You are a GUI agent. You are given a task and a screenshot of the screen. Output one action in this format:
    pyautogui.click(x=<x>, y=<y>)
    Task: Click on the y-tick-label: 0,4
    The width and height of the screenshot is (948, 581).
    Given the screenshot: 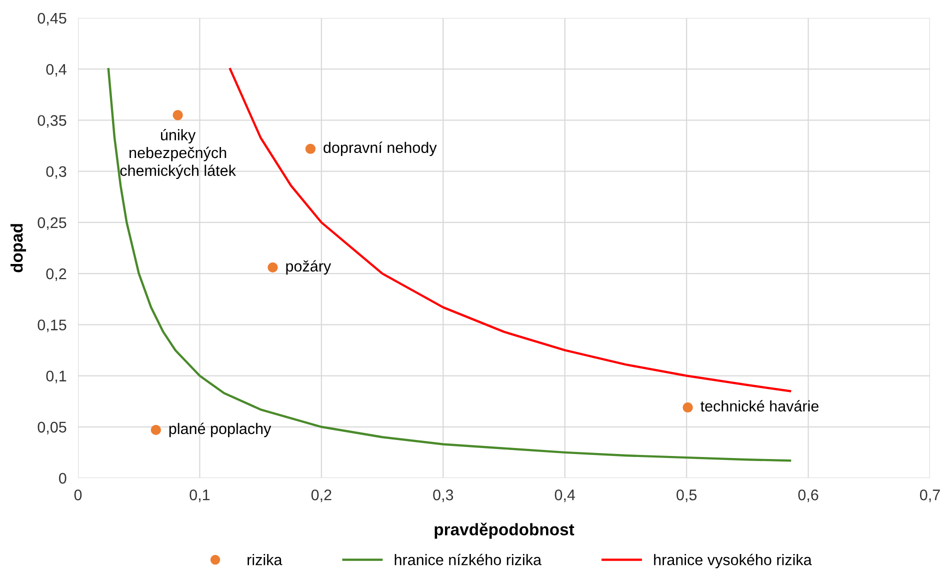 What is the action you would take?
    pyautogui.click(x=56, y=70)
    